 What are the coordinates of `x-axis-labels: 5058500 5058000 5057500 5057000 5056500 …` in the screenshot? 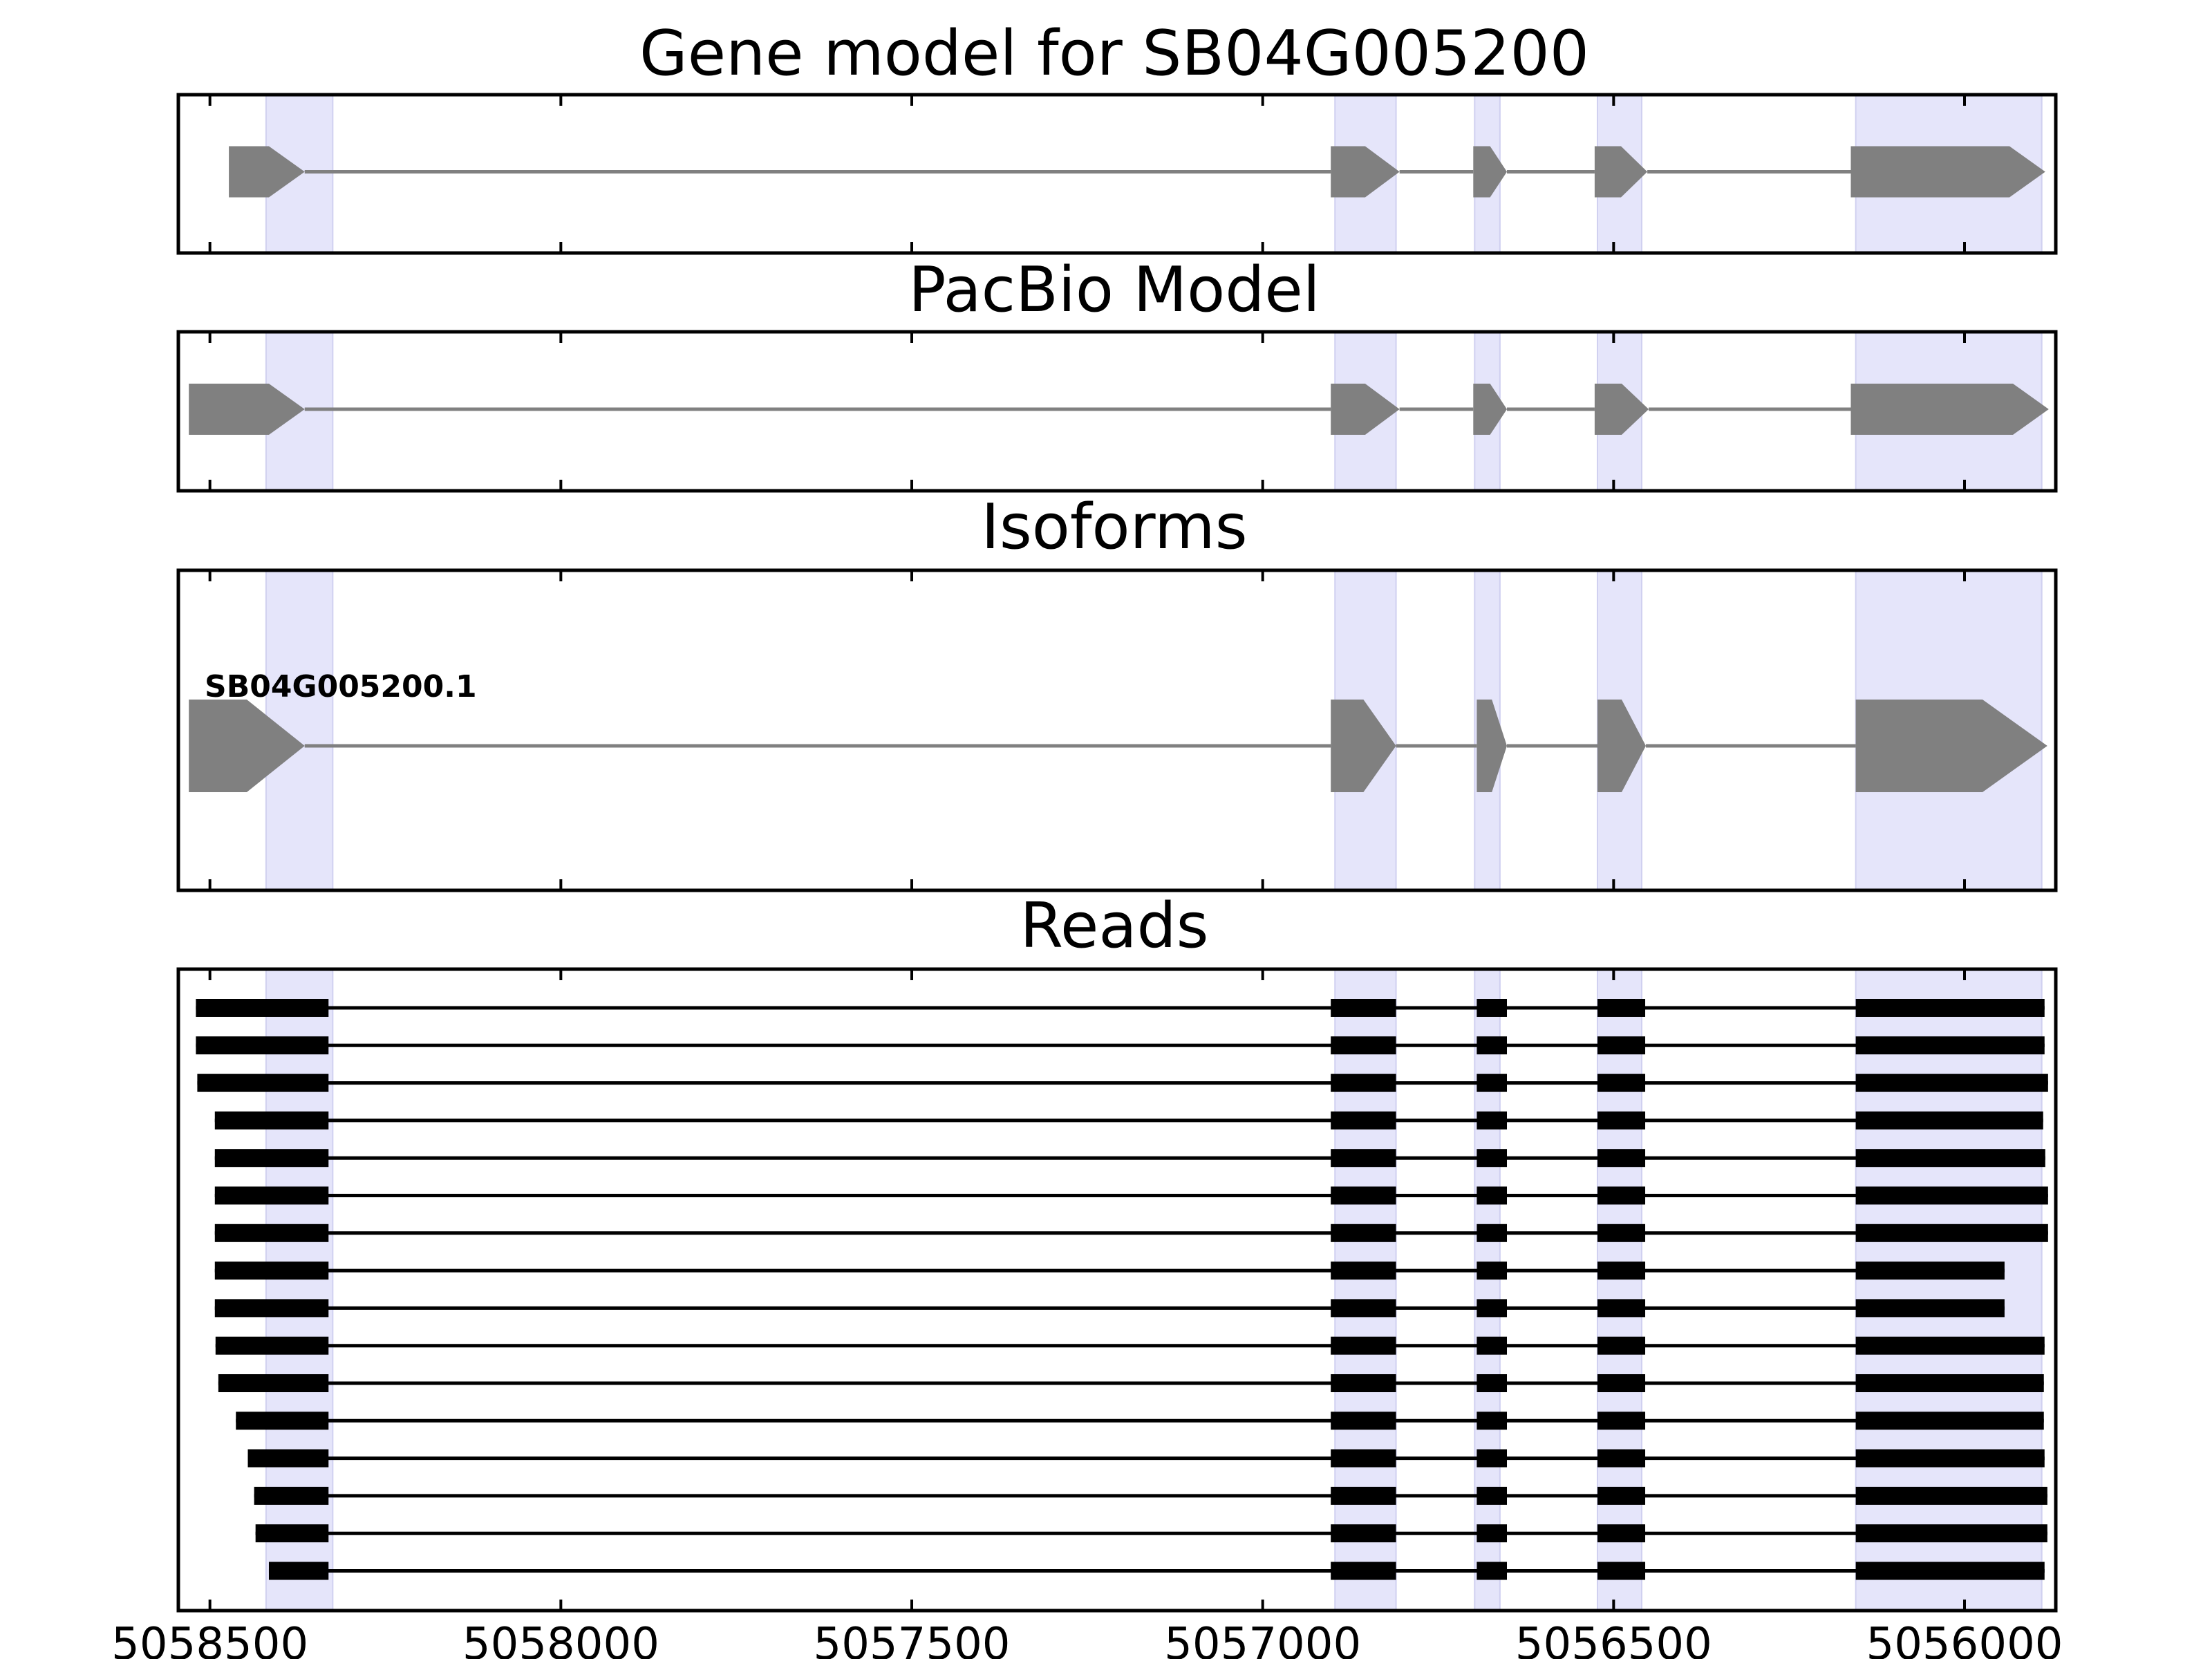 It's located at (1087, 1639).